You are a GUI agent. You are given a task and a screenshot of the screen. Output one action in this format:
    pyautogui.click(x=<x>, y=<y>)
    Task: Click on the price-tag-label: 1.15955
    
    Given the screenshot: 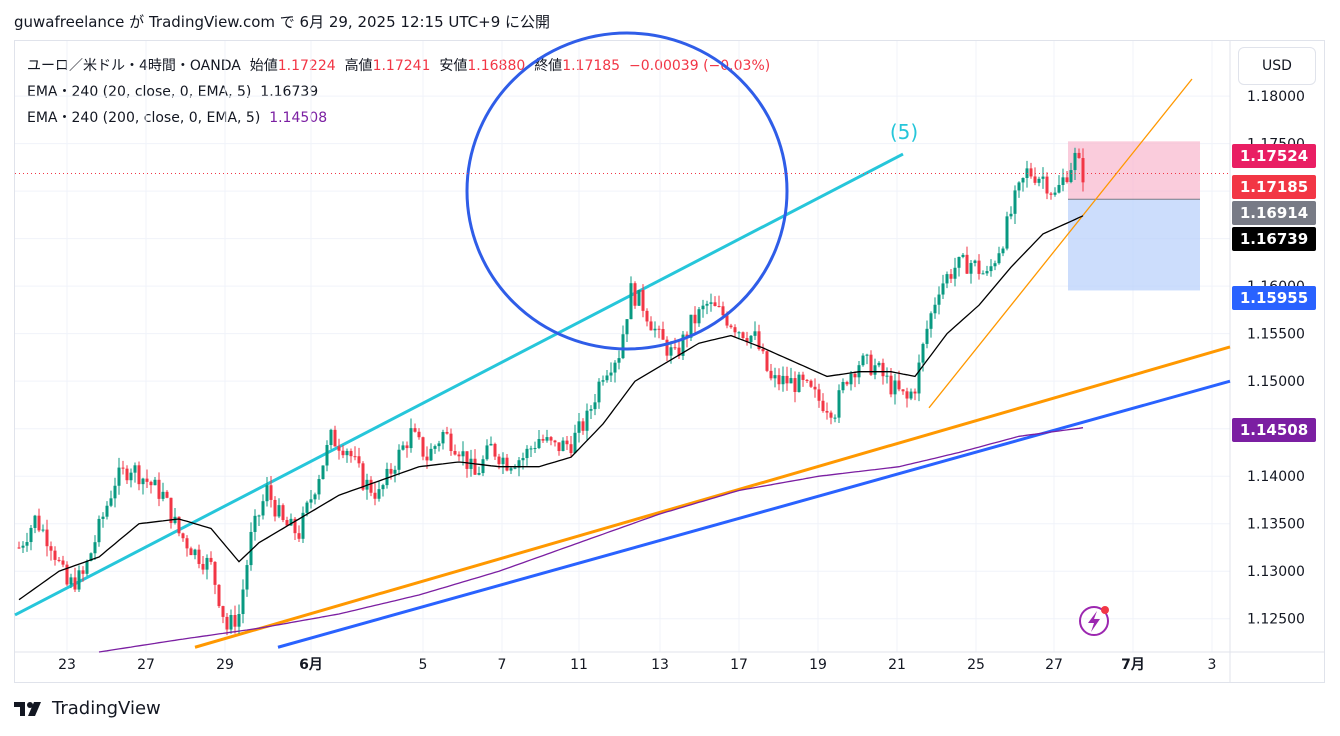 What is the action you would take?
    pyautogui.click(x=1274, y=298)
    